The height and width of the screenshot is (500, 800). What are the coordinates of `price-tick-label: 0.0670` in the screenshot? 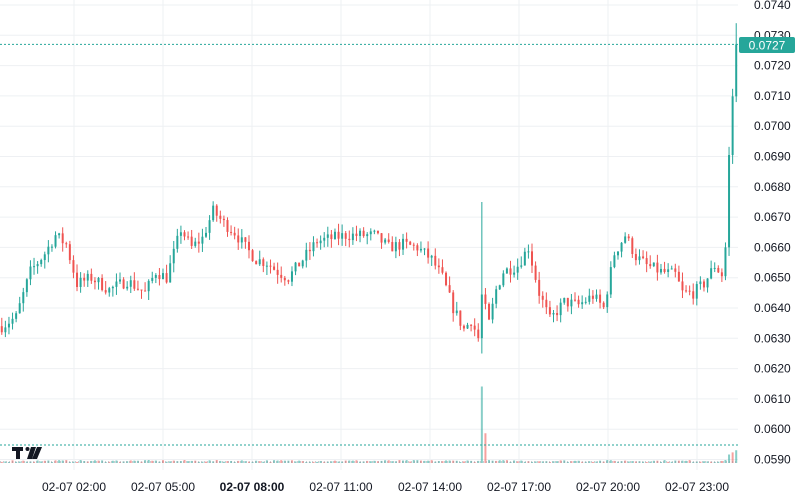 It's located at (772, 217).